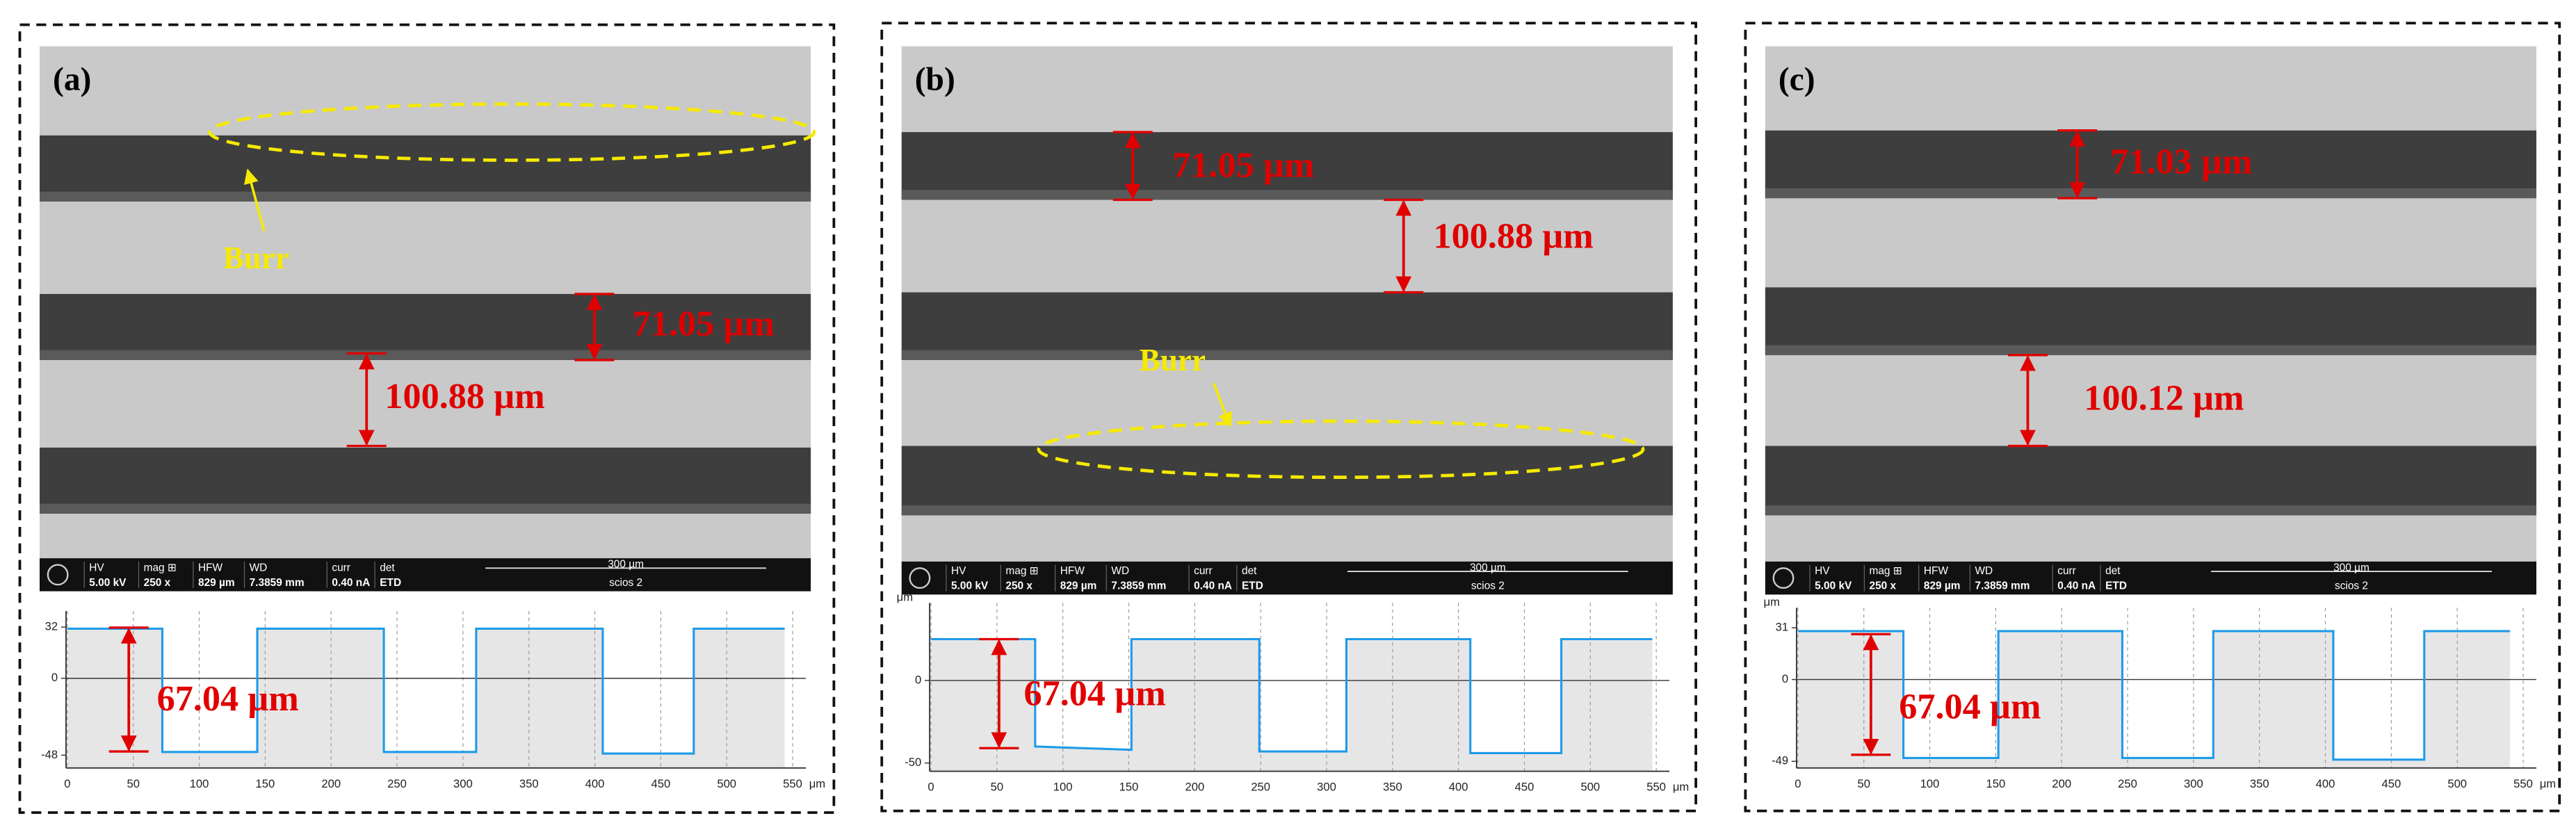  Describe the element at coordinates (1782, 627) in the screenshot. I see `y-tick-label: 31` at that location.